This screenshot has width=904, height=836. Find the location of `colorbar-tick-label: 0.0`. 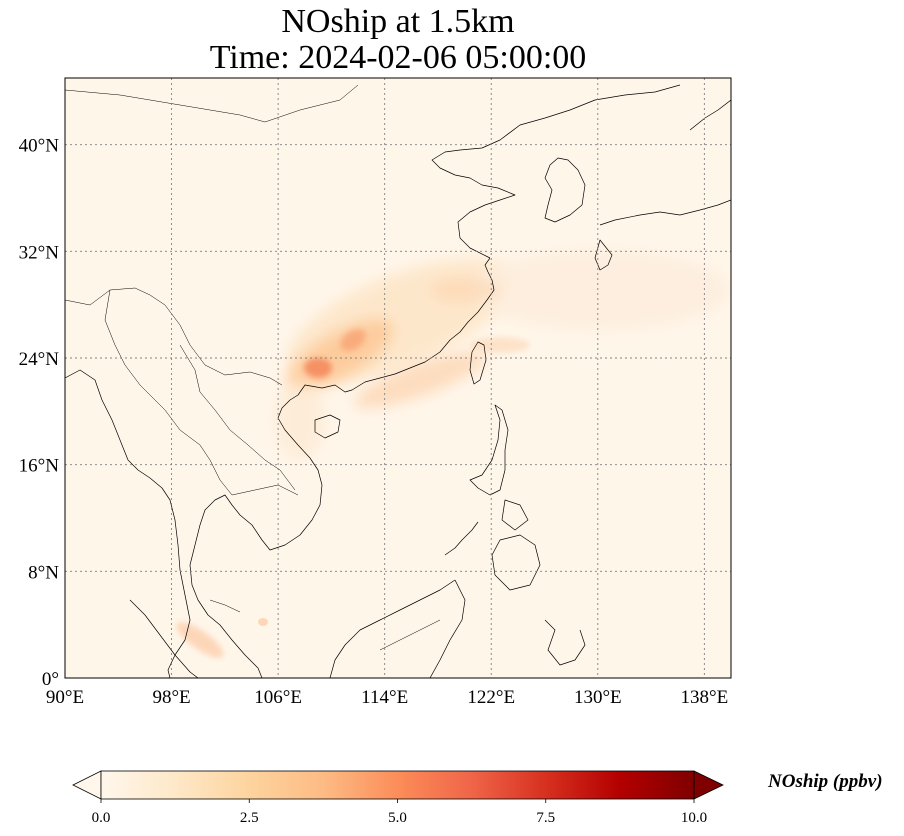

colorbar-tick-label: 0.0 is located at coordinates (101, 818).